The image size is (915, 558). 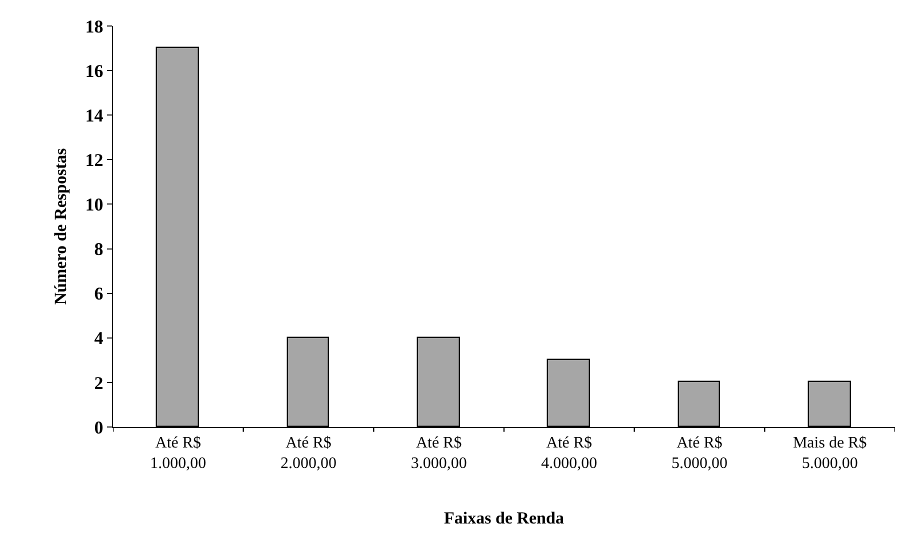 What do you see at coordinates (308, 453) in the screenshot?
I see `x-tick-label: Até R$ 2.000,00` at bounding box center [308, 453].